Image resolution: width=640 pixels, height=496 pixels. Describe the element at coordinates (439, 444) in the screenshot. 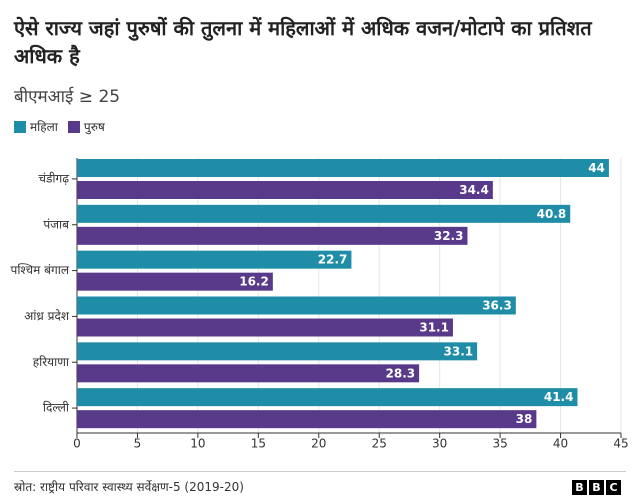

I see `x-tick-label: 30` at that location.